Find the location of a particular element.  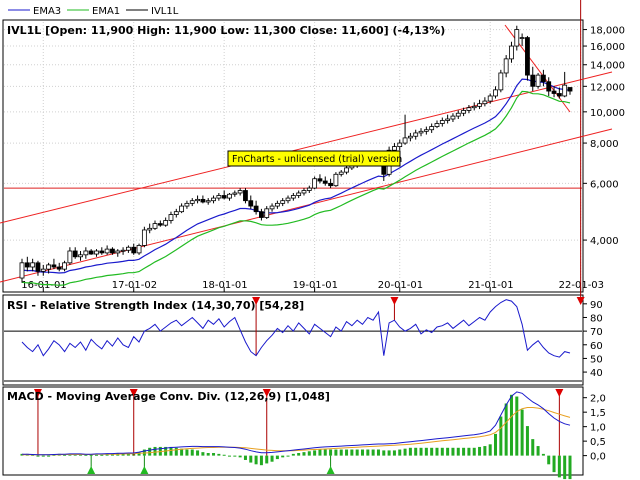

rsi-ytick-label: 60 is located at coordinates (596, 346).